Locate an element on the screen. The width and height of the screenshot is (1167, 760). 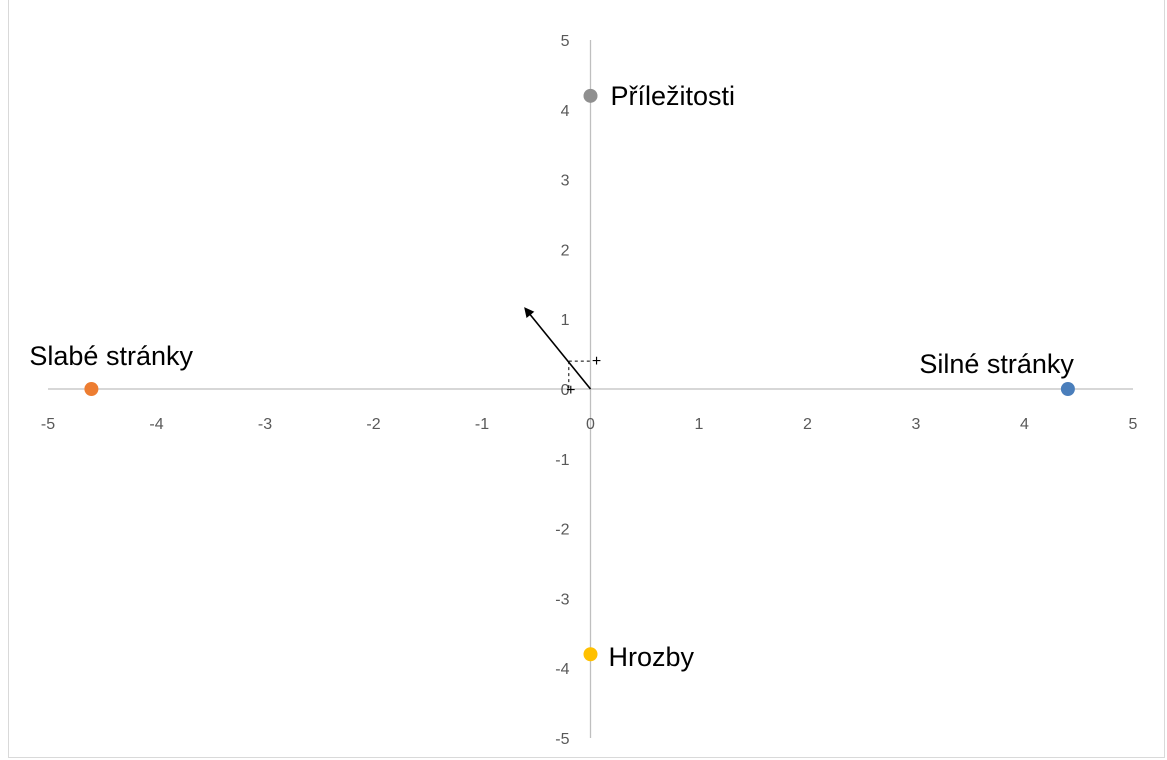
x-tick-label: -4 is located at coordinates (156, 424).